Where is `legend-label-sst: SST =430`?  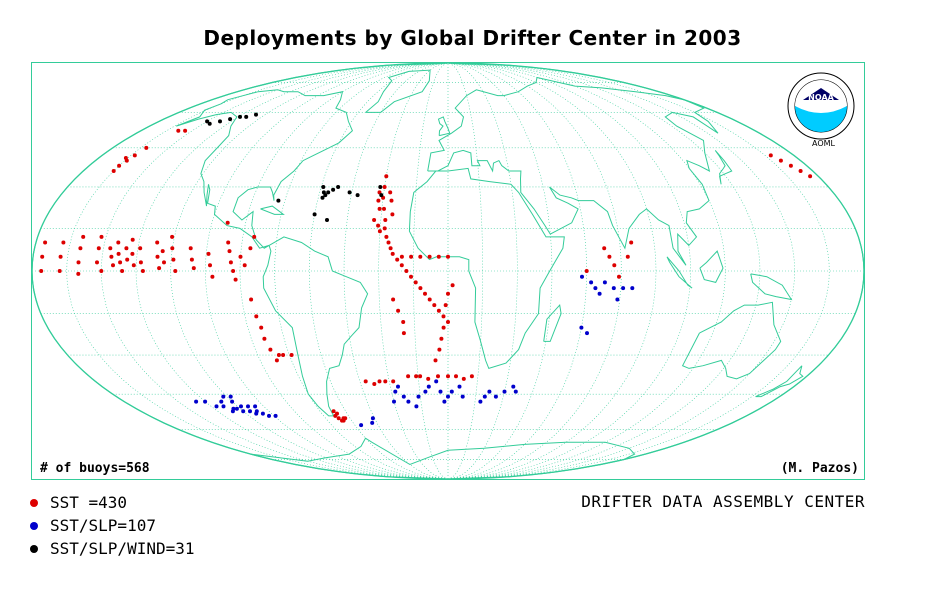 legend-label-sst: SST =430 is located at coordinates (89, 502).